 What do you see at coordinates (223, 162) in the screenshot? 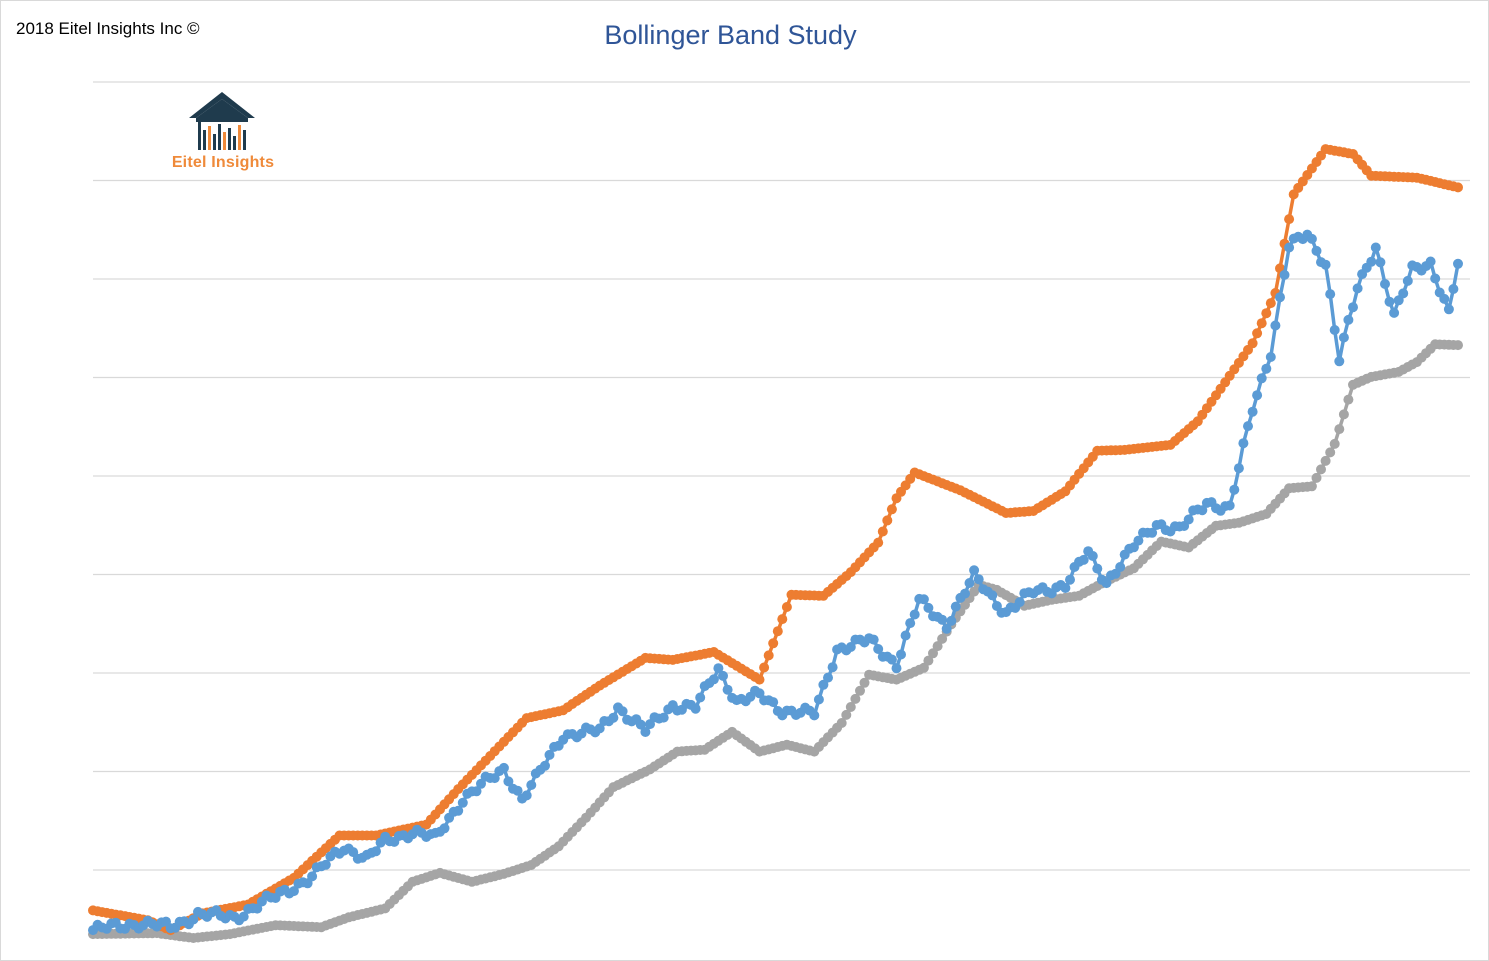
I see `logo-text: Eitel Insights` at bounding box center [223, 162].